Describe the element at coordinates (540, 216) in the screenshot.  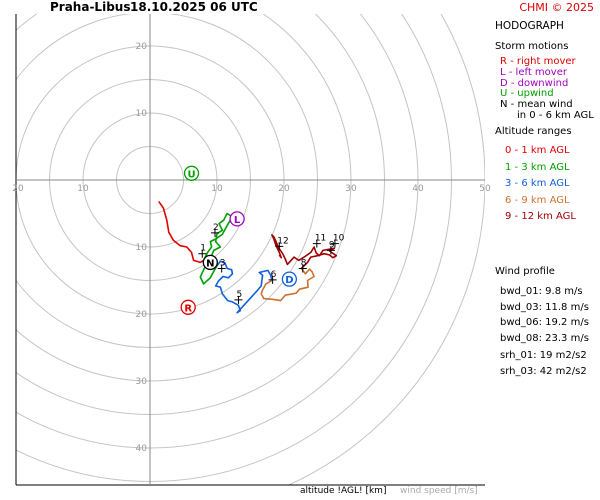
I see `altitude-legend-item: 9 - 12 km AGL` at that location.